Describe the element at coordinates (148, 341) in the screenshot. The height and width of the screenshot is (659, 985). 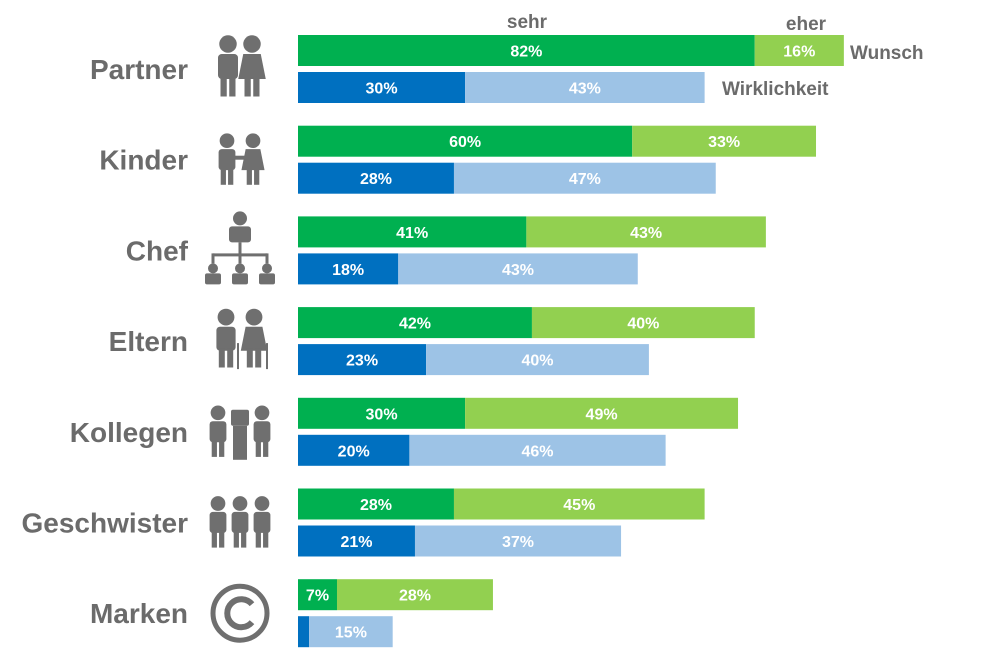
I see `category-label: Eltern` at that location.